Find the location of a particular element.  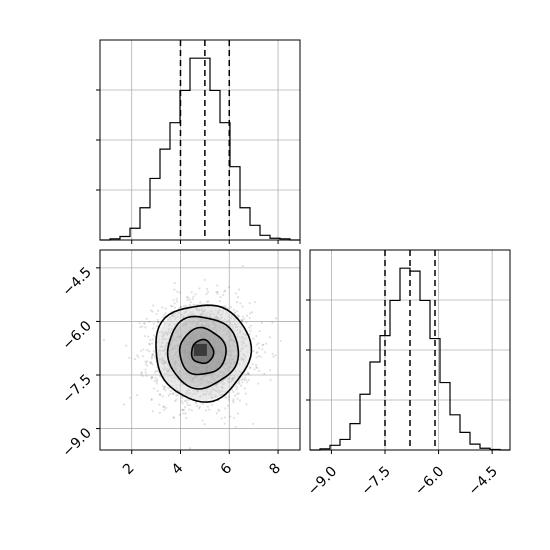

scatter-content is located at coordinates (200, 350).